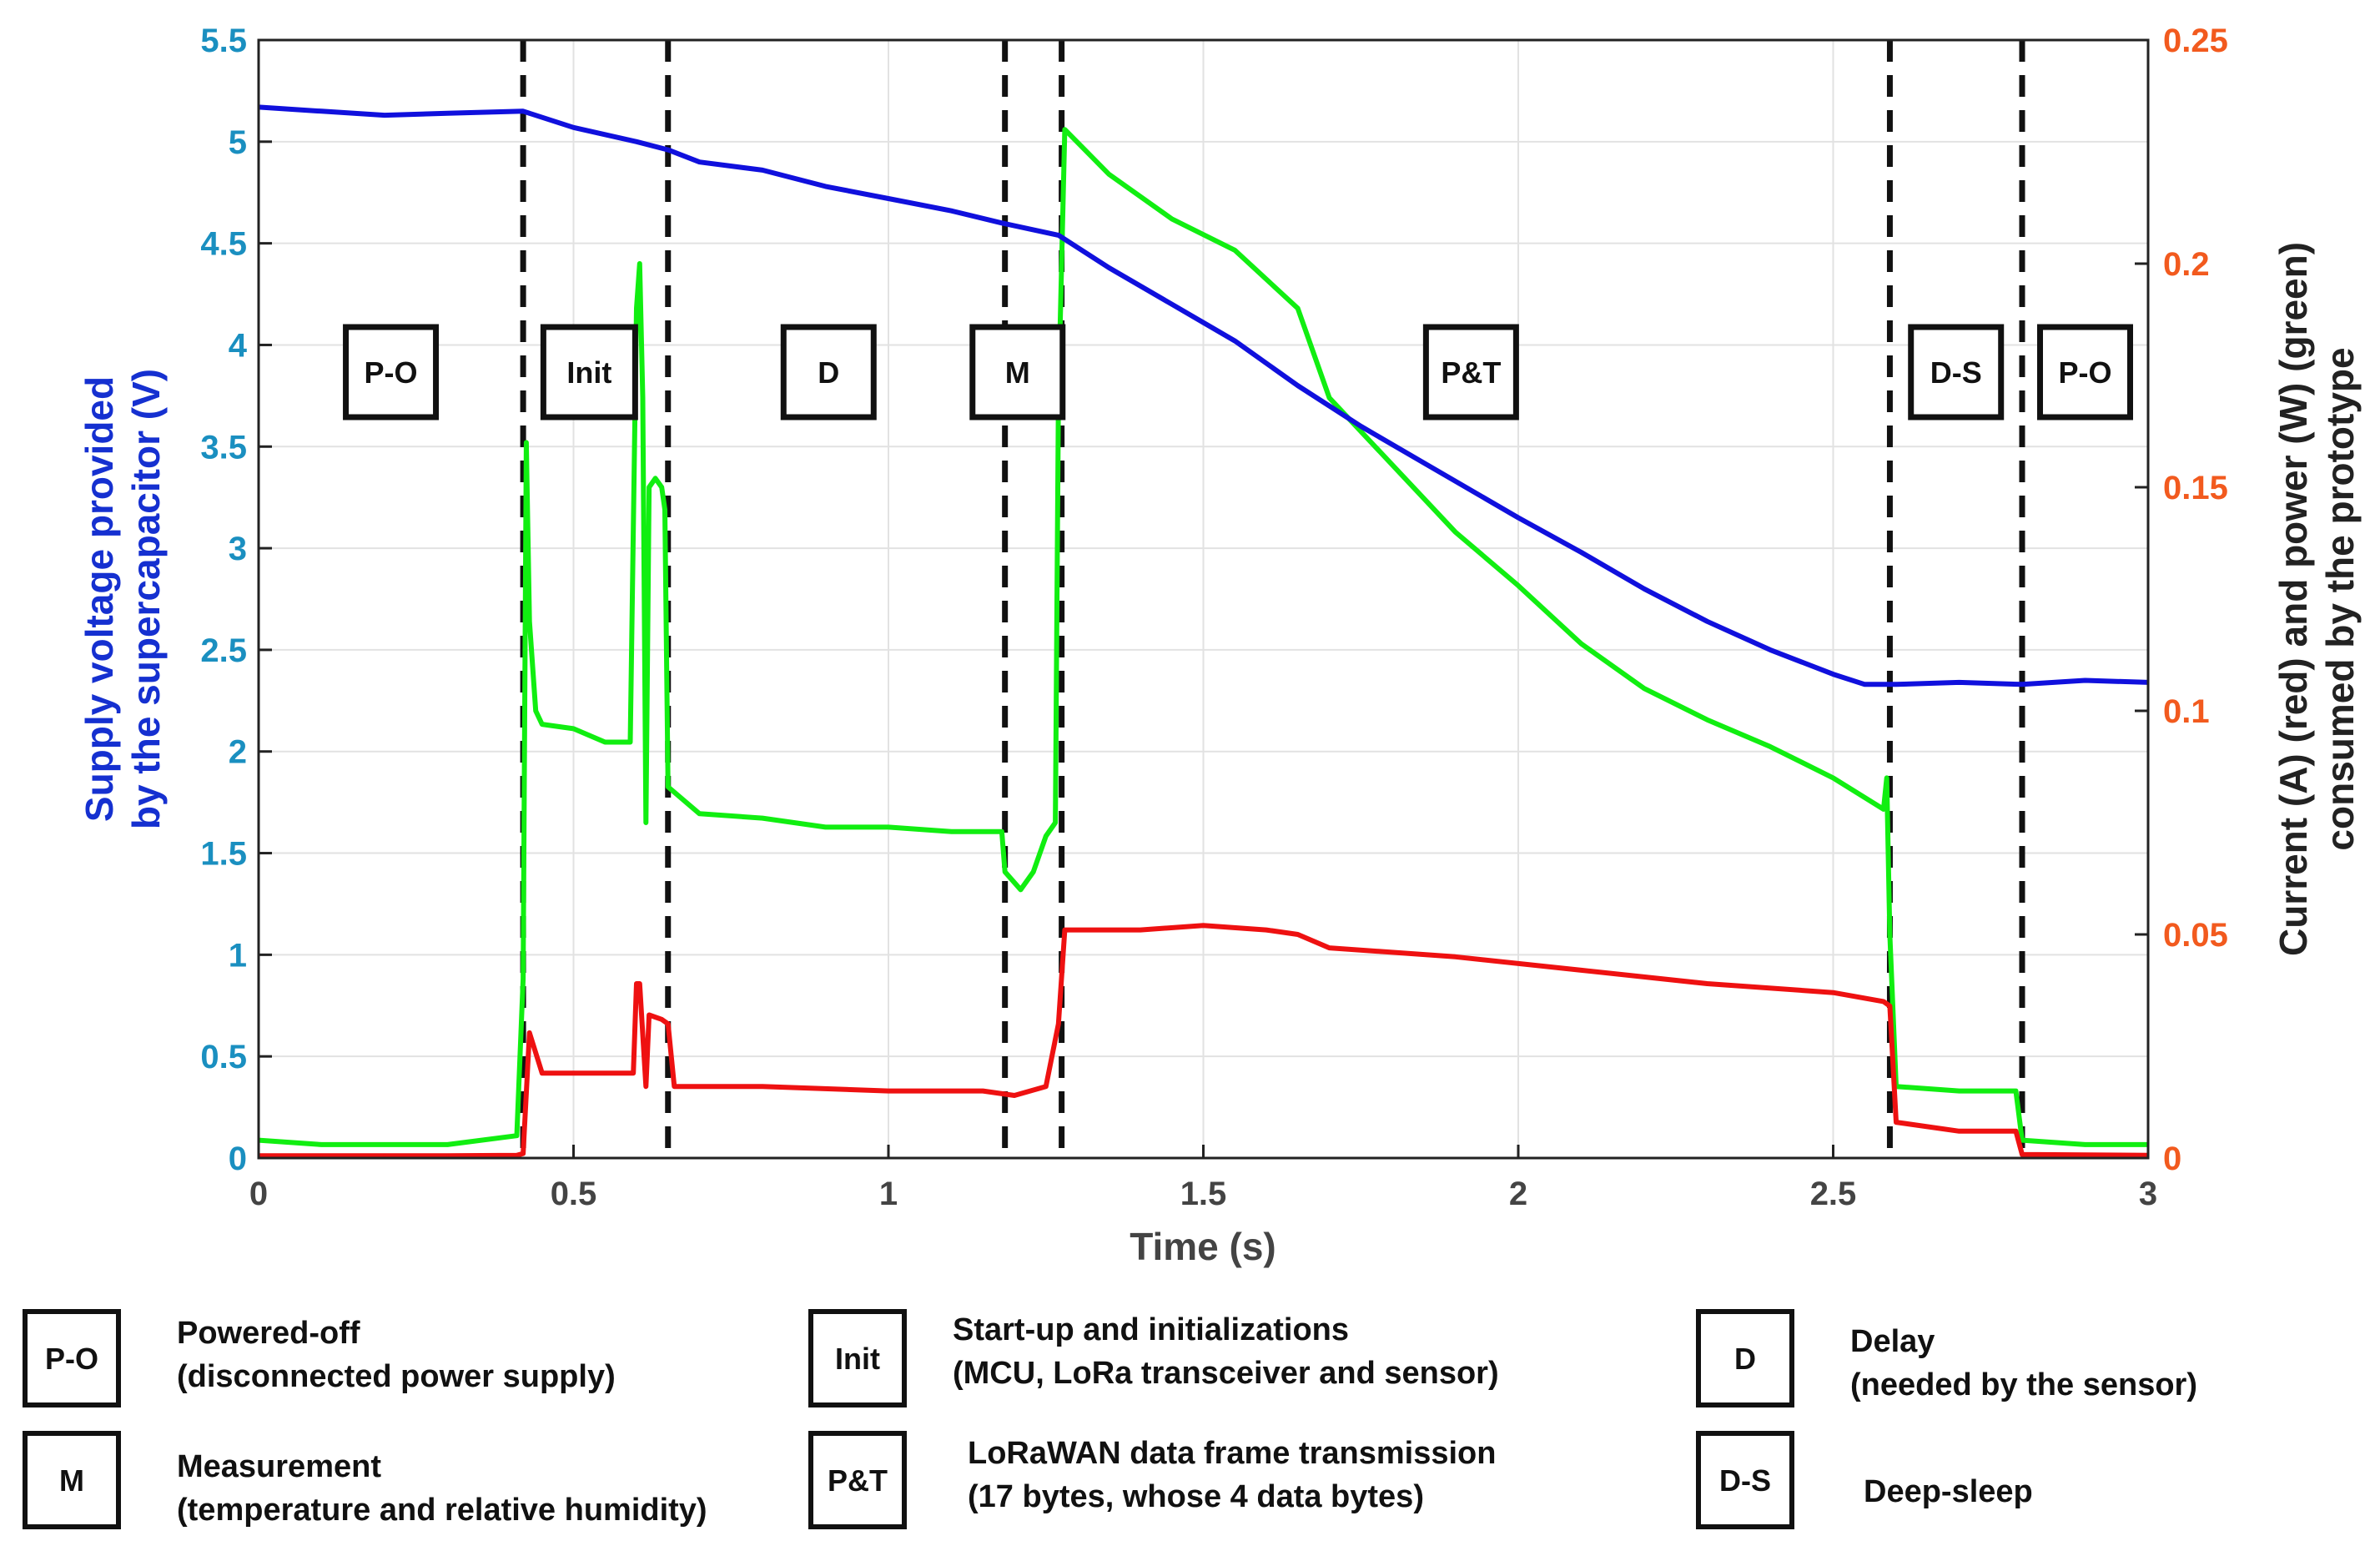 The width and height of the screenshot is (2380, 1551). What do you see at coordinates (223, 855) in the screenshot?
I see `y-left-tick-label: 1.5` at bounding box center [223, 855].